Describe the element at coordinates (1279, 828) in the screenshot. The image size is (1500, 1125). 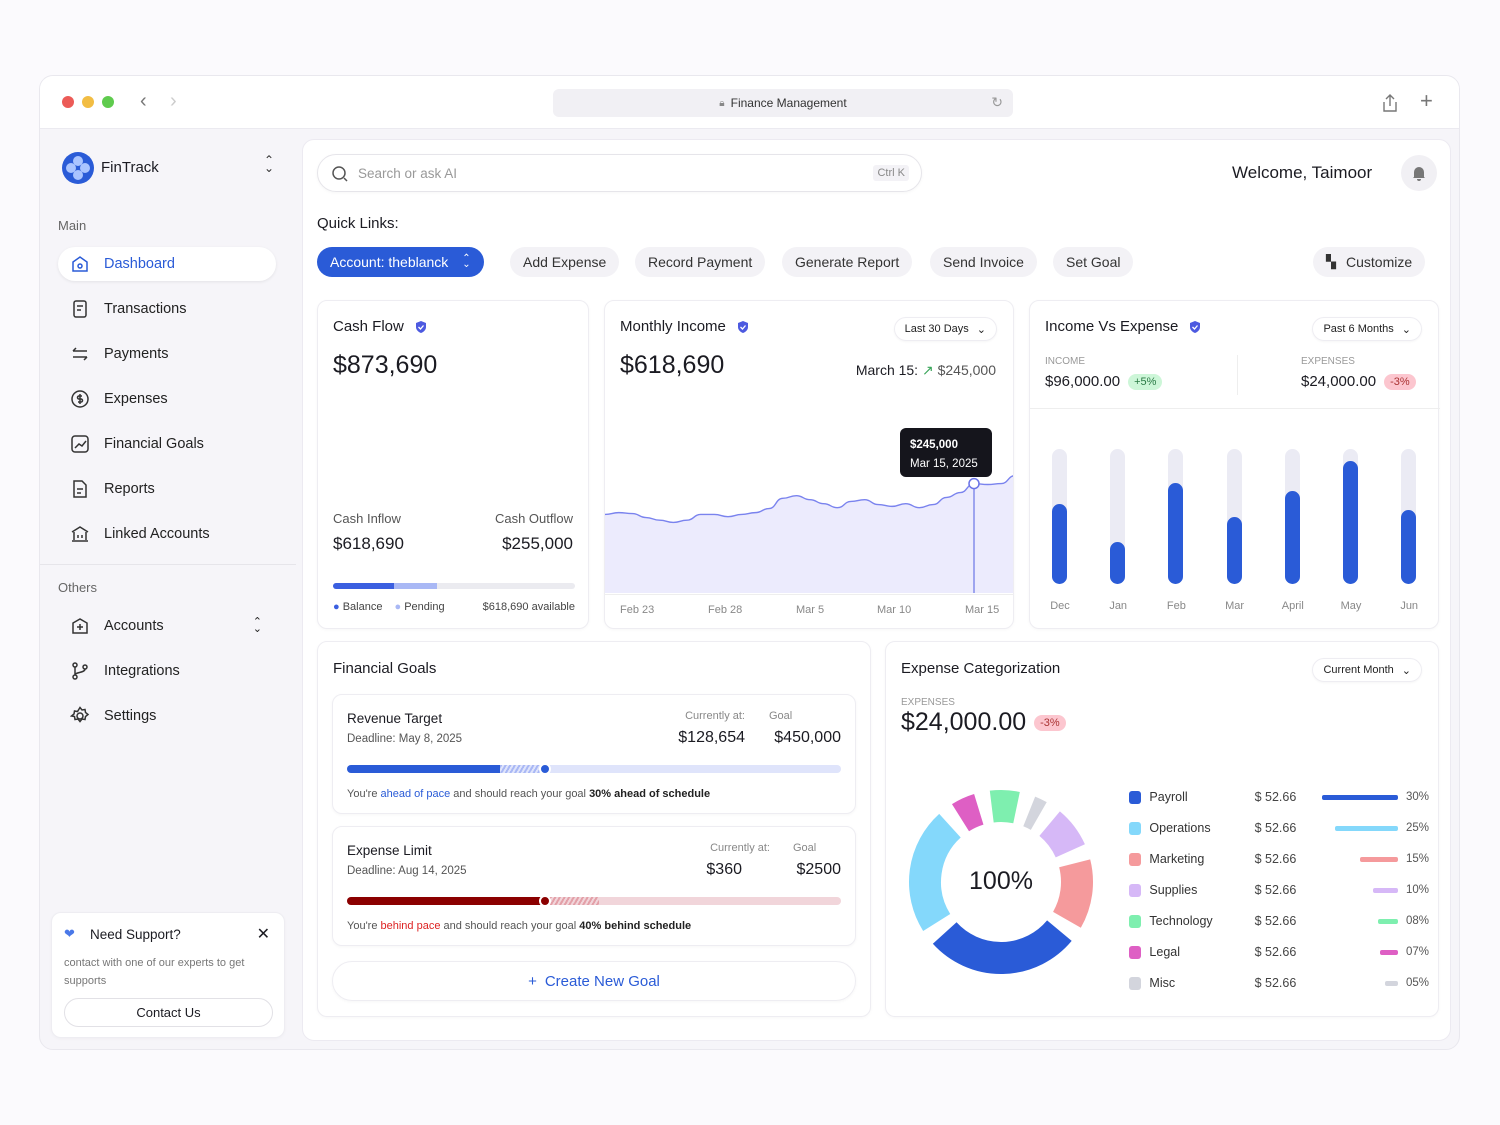
I see `legend-row-operations: Operations $ 52.66 25%` at that location.